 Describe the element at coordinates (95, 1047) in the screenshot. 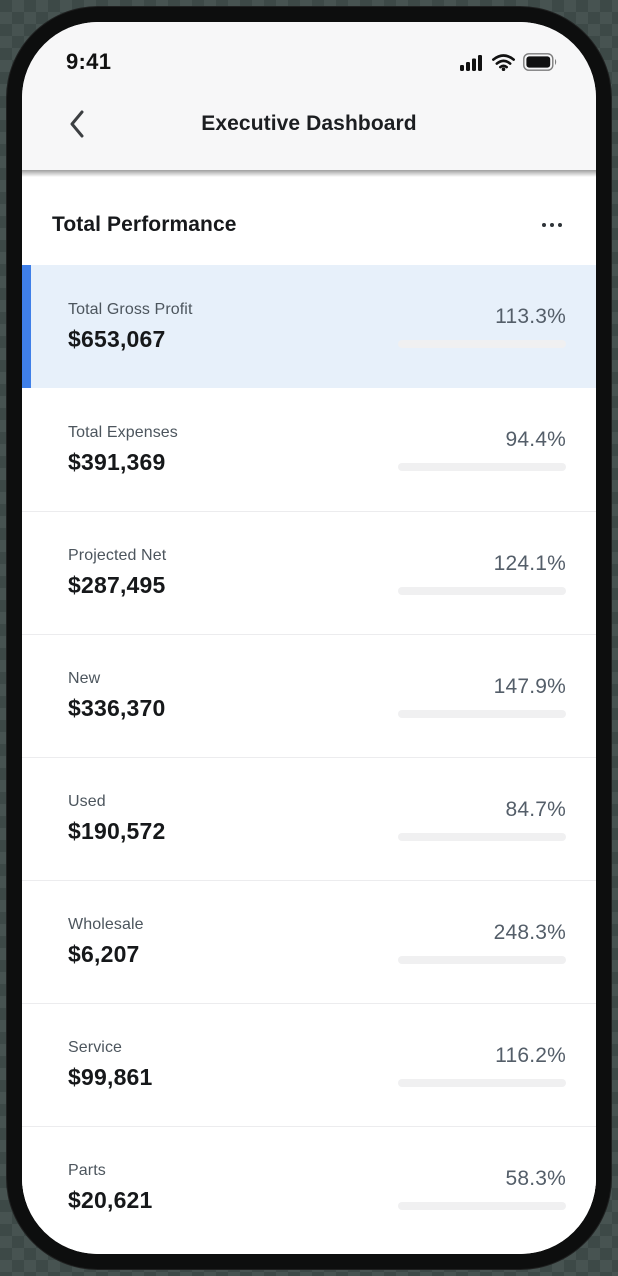

I see `metric-label: Service` at that location.